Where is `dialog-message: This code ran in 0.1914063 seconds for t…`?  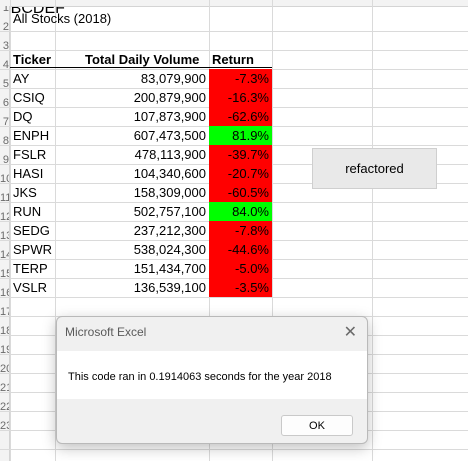 dialog-message: This code ran in 0.1914063 seconds for t… is located at coordinates (200, 377).